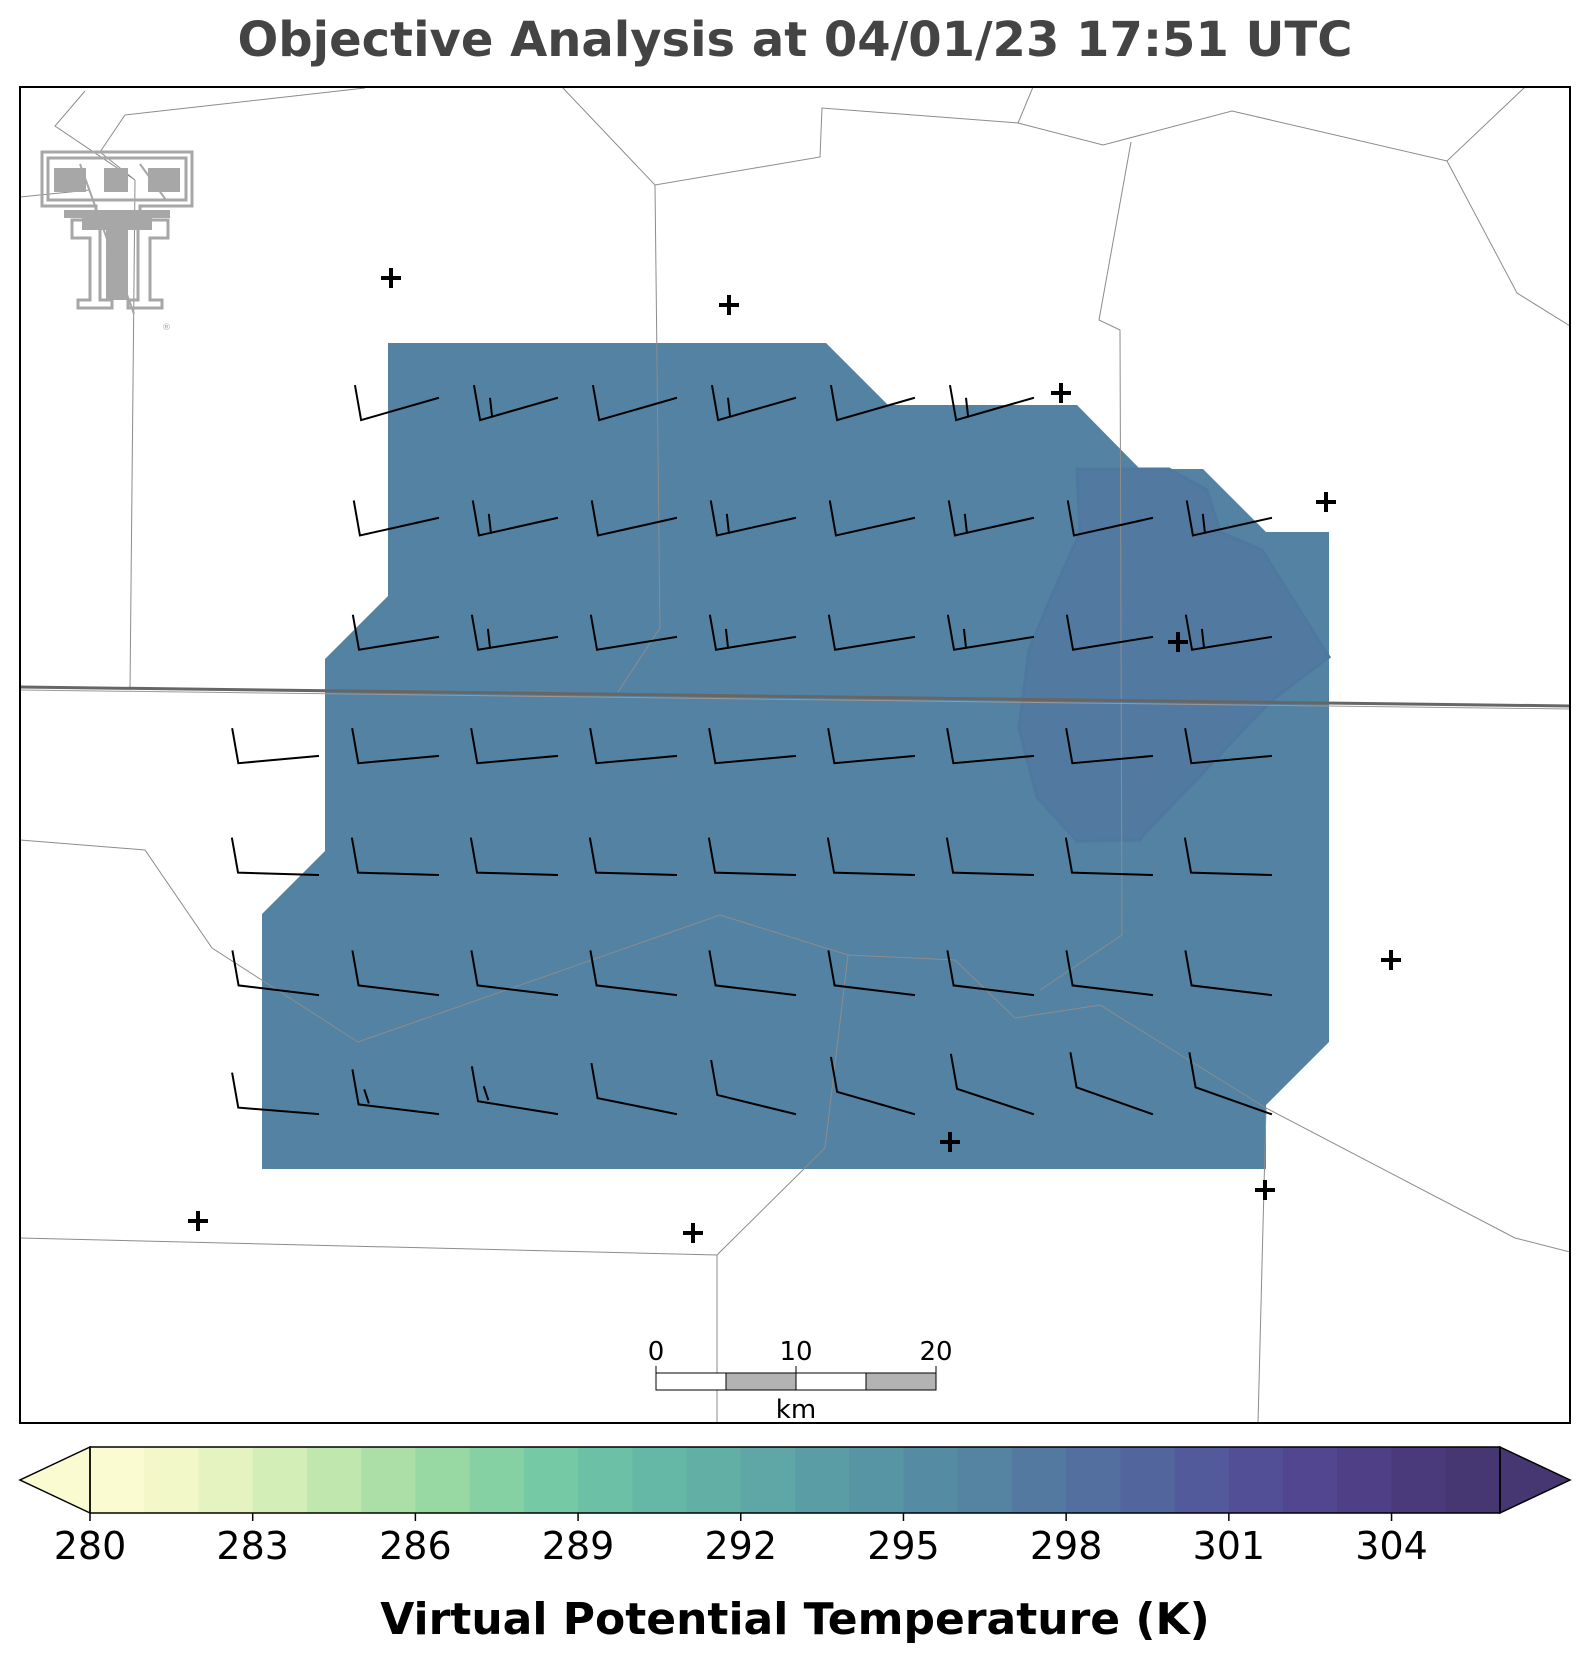 The image size is (1590, 1666). What do you see at coordinates (795, 40) in the screenshot?
I see `map-title: Objective Analysis at 04/01/23 17:51 UTC` at bounding box center [795, 40].